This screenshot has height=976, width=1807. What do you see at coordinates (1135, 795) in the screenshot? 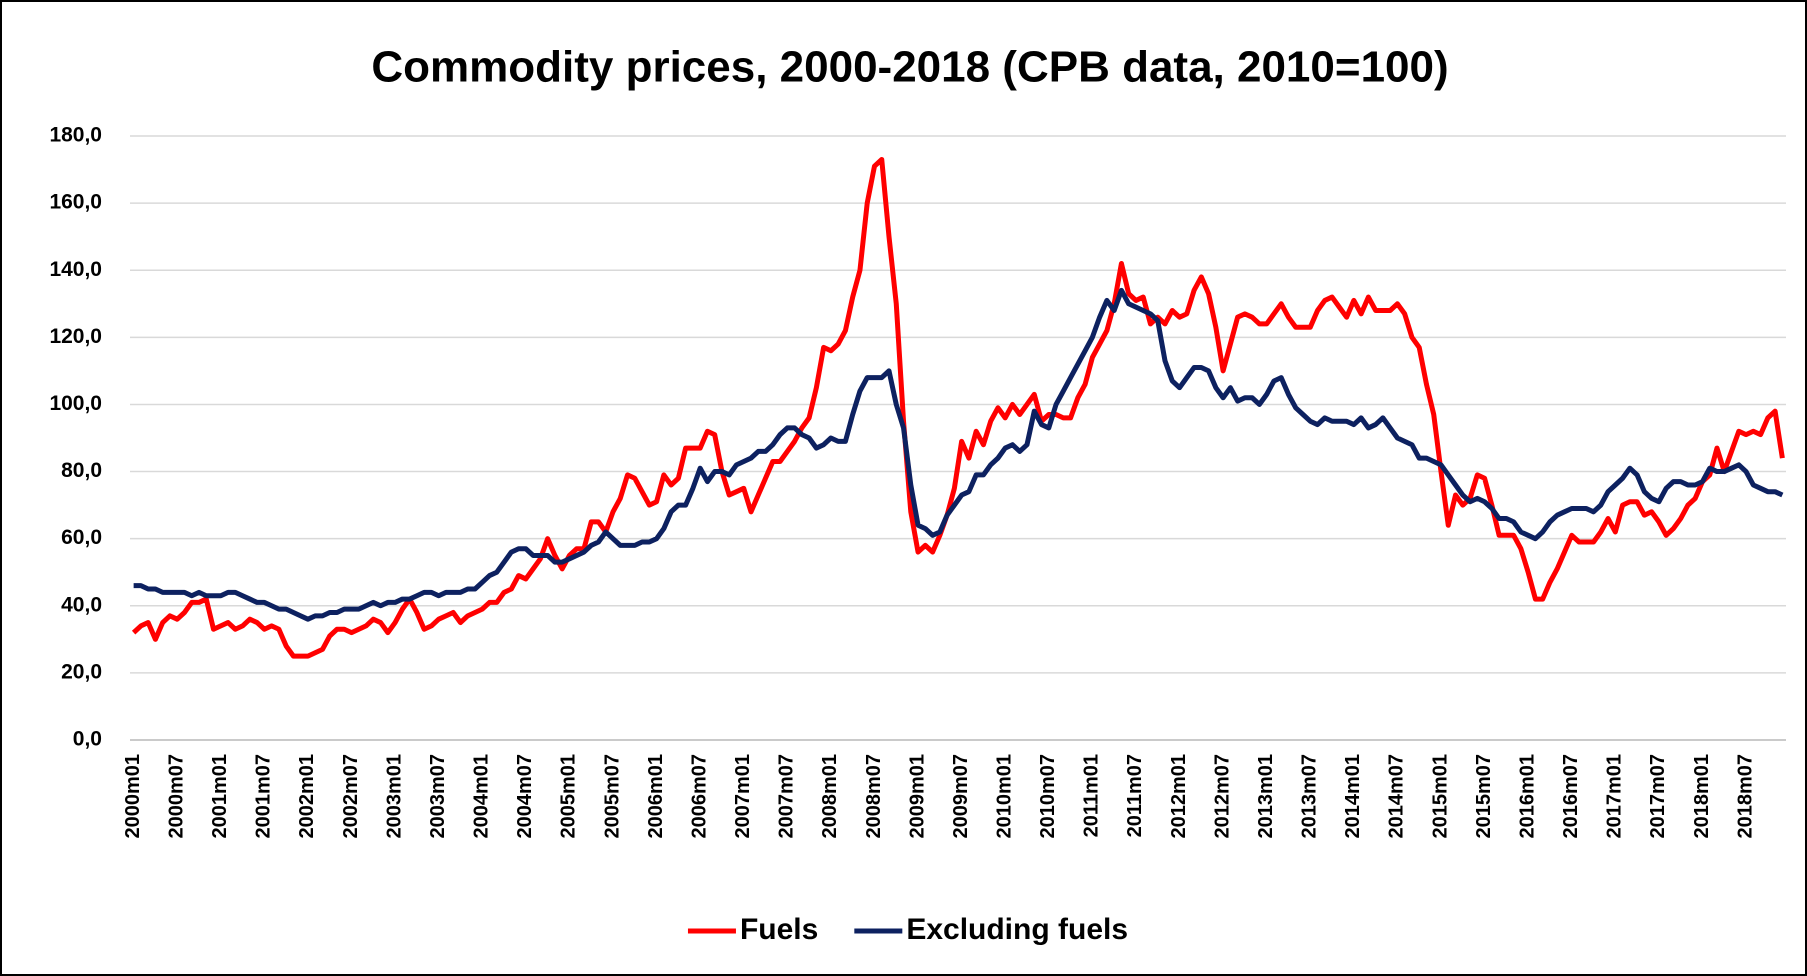
I see `x-tick-label: 2011m07` at bounding box center [1135, 795].